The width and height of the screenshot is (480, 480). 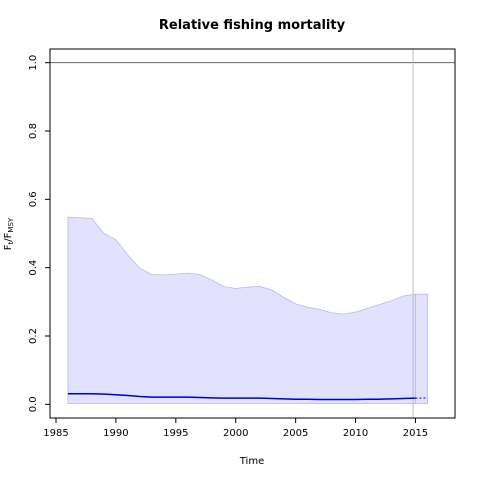 I want to click on x-axis-label: Time, so click(x=251, y=461).